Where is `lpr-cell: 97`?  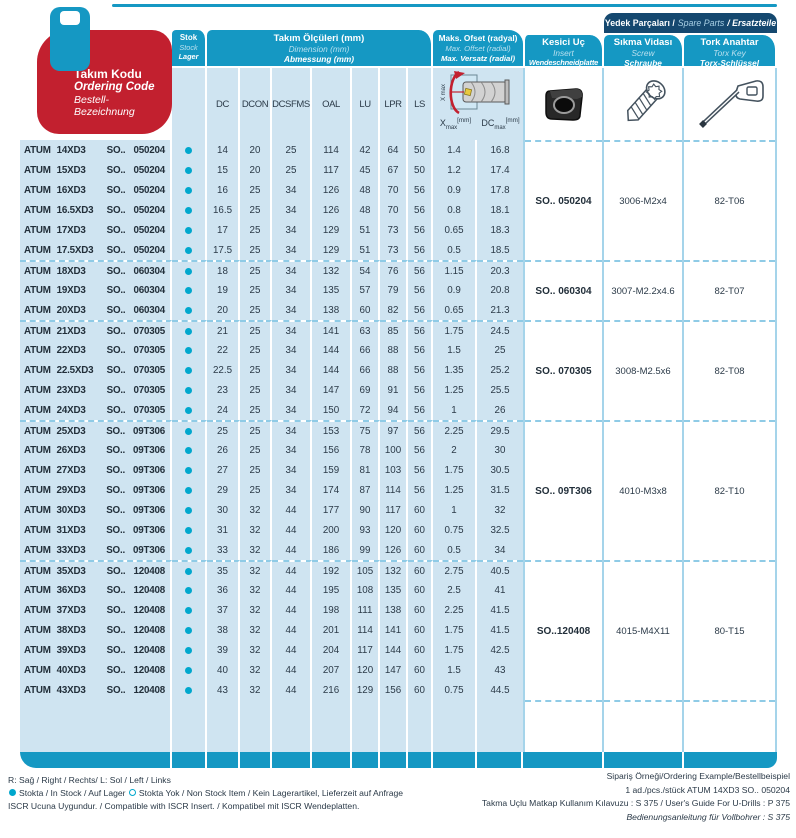 lpr-cell: 97 is located at coordinates (394, 430).